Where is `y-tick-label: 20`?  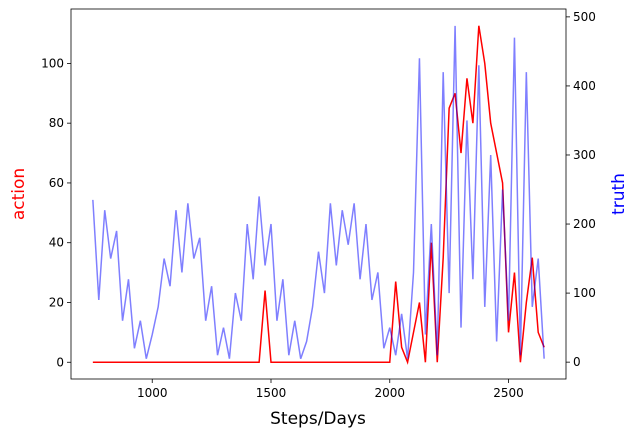
y-tick-label: 20 is located at coordinates (56, 302).